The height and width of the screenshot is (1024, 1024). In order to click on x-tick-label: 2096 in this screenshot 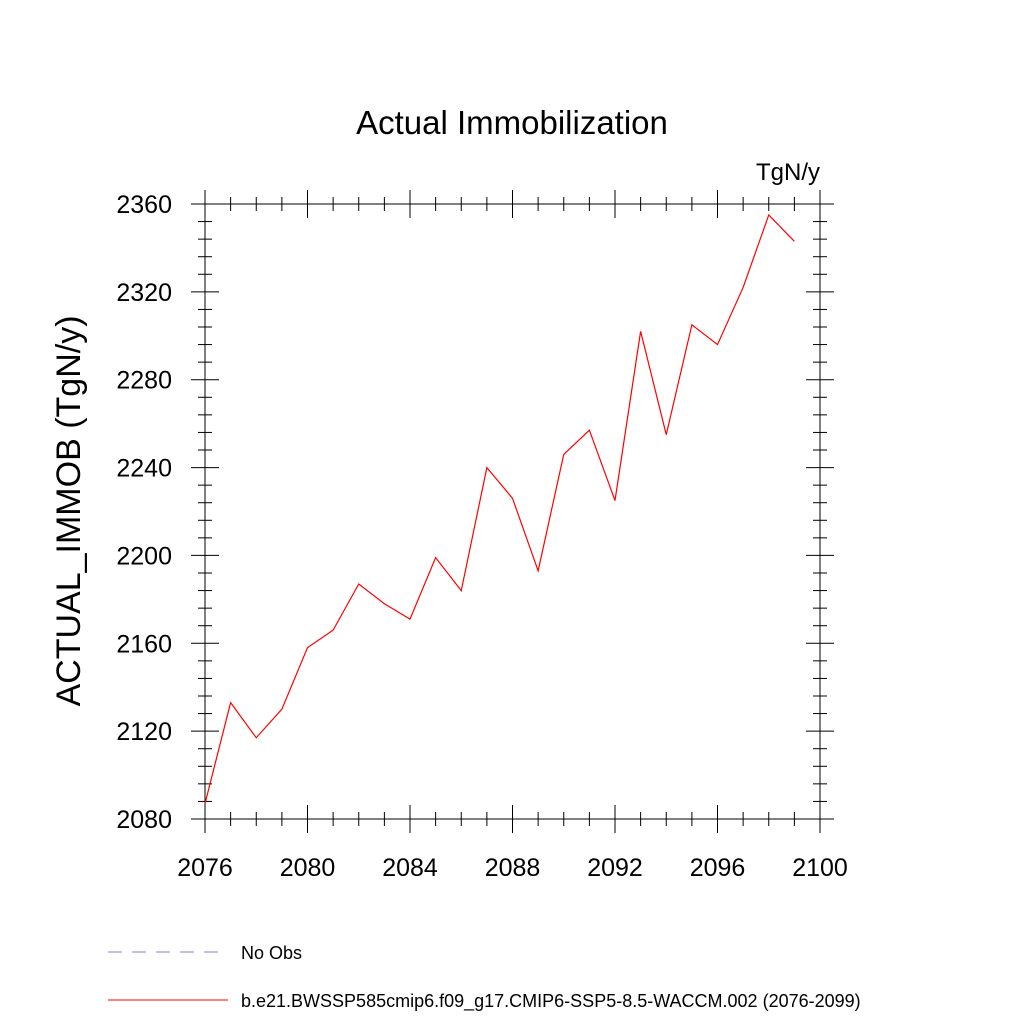, I will do `click(718, 868)`.